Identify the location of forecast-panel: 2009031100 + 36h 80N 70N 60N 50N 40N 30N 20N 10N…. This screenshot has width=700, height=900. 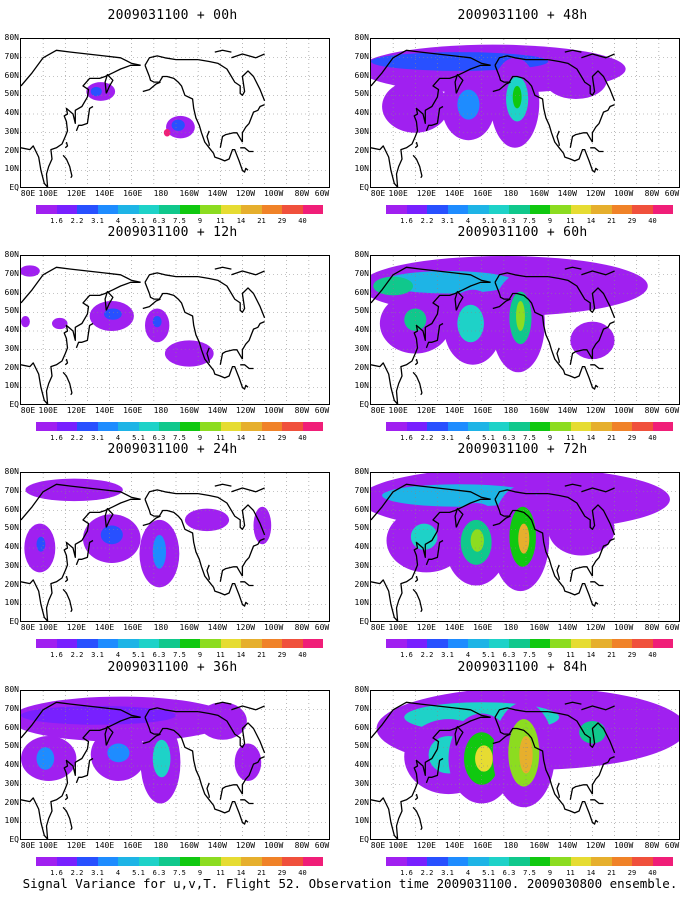
(172, 768).